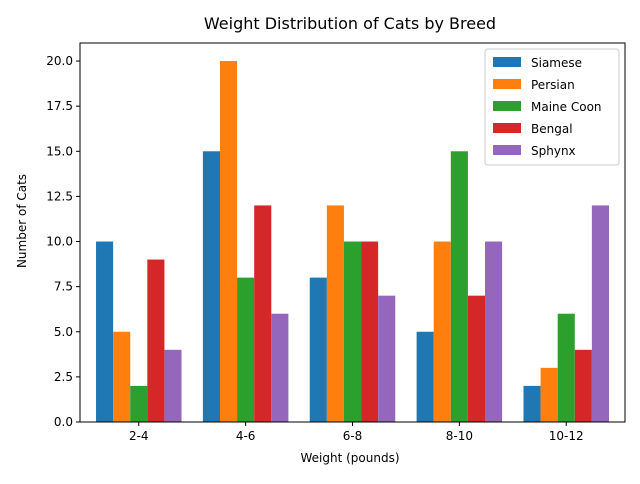 This screenshot has height=484, width=640. What do you see at coordinates (556, 63) in the screenshot?
I see `legend-label-siamese: Siamese` at bounding box center [556, 63].